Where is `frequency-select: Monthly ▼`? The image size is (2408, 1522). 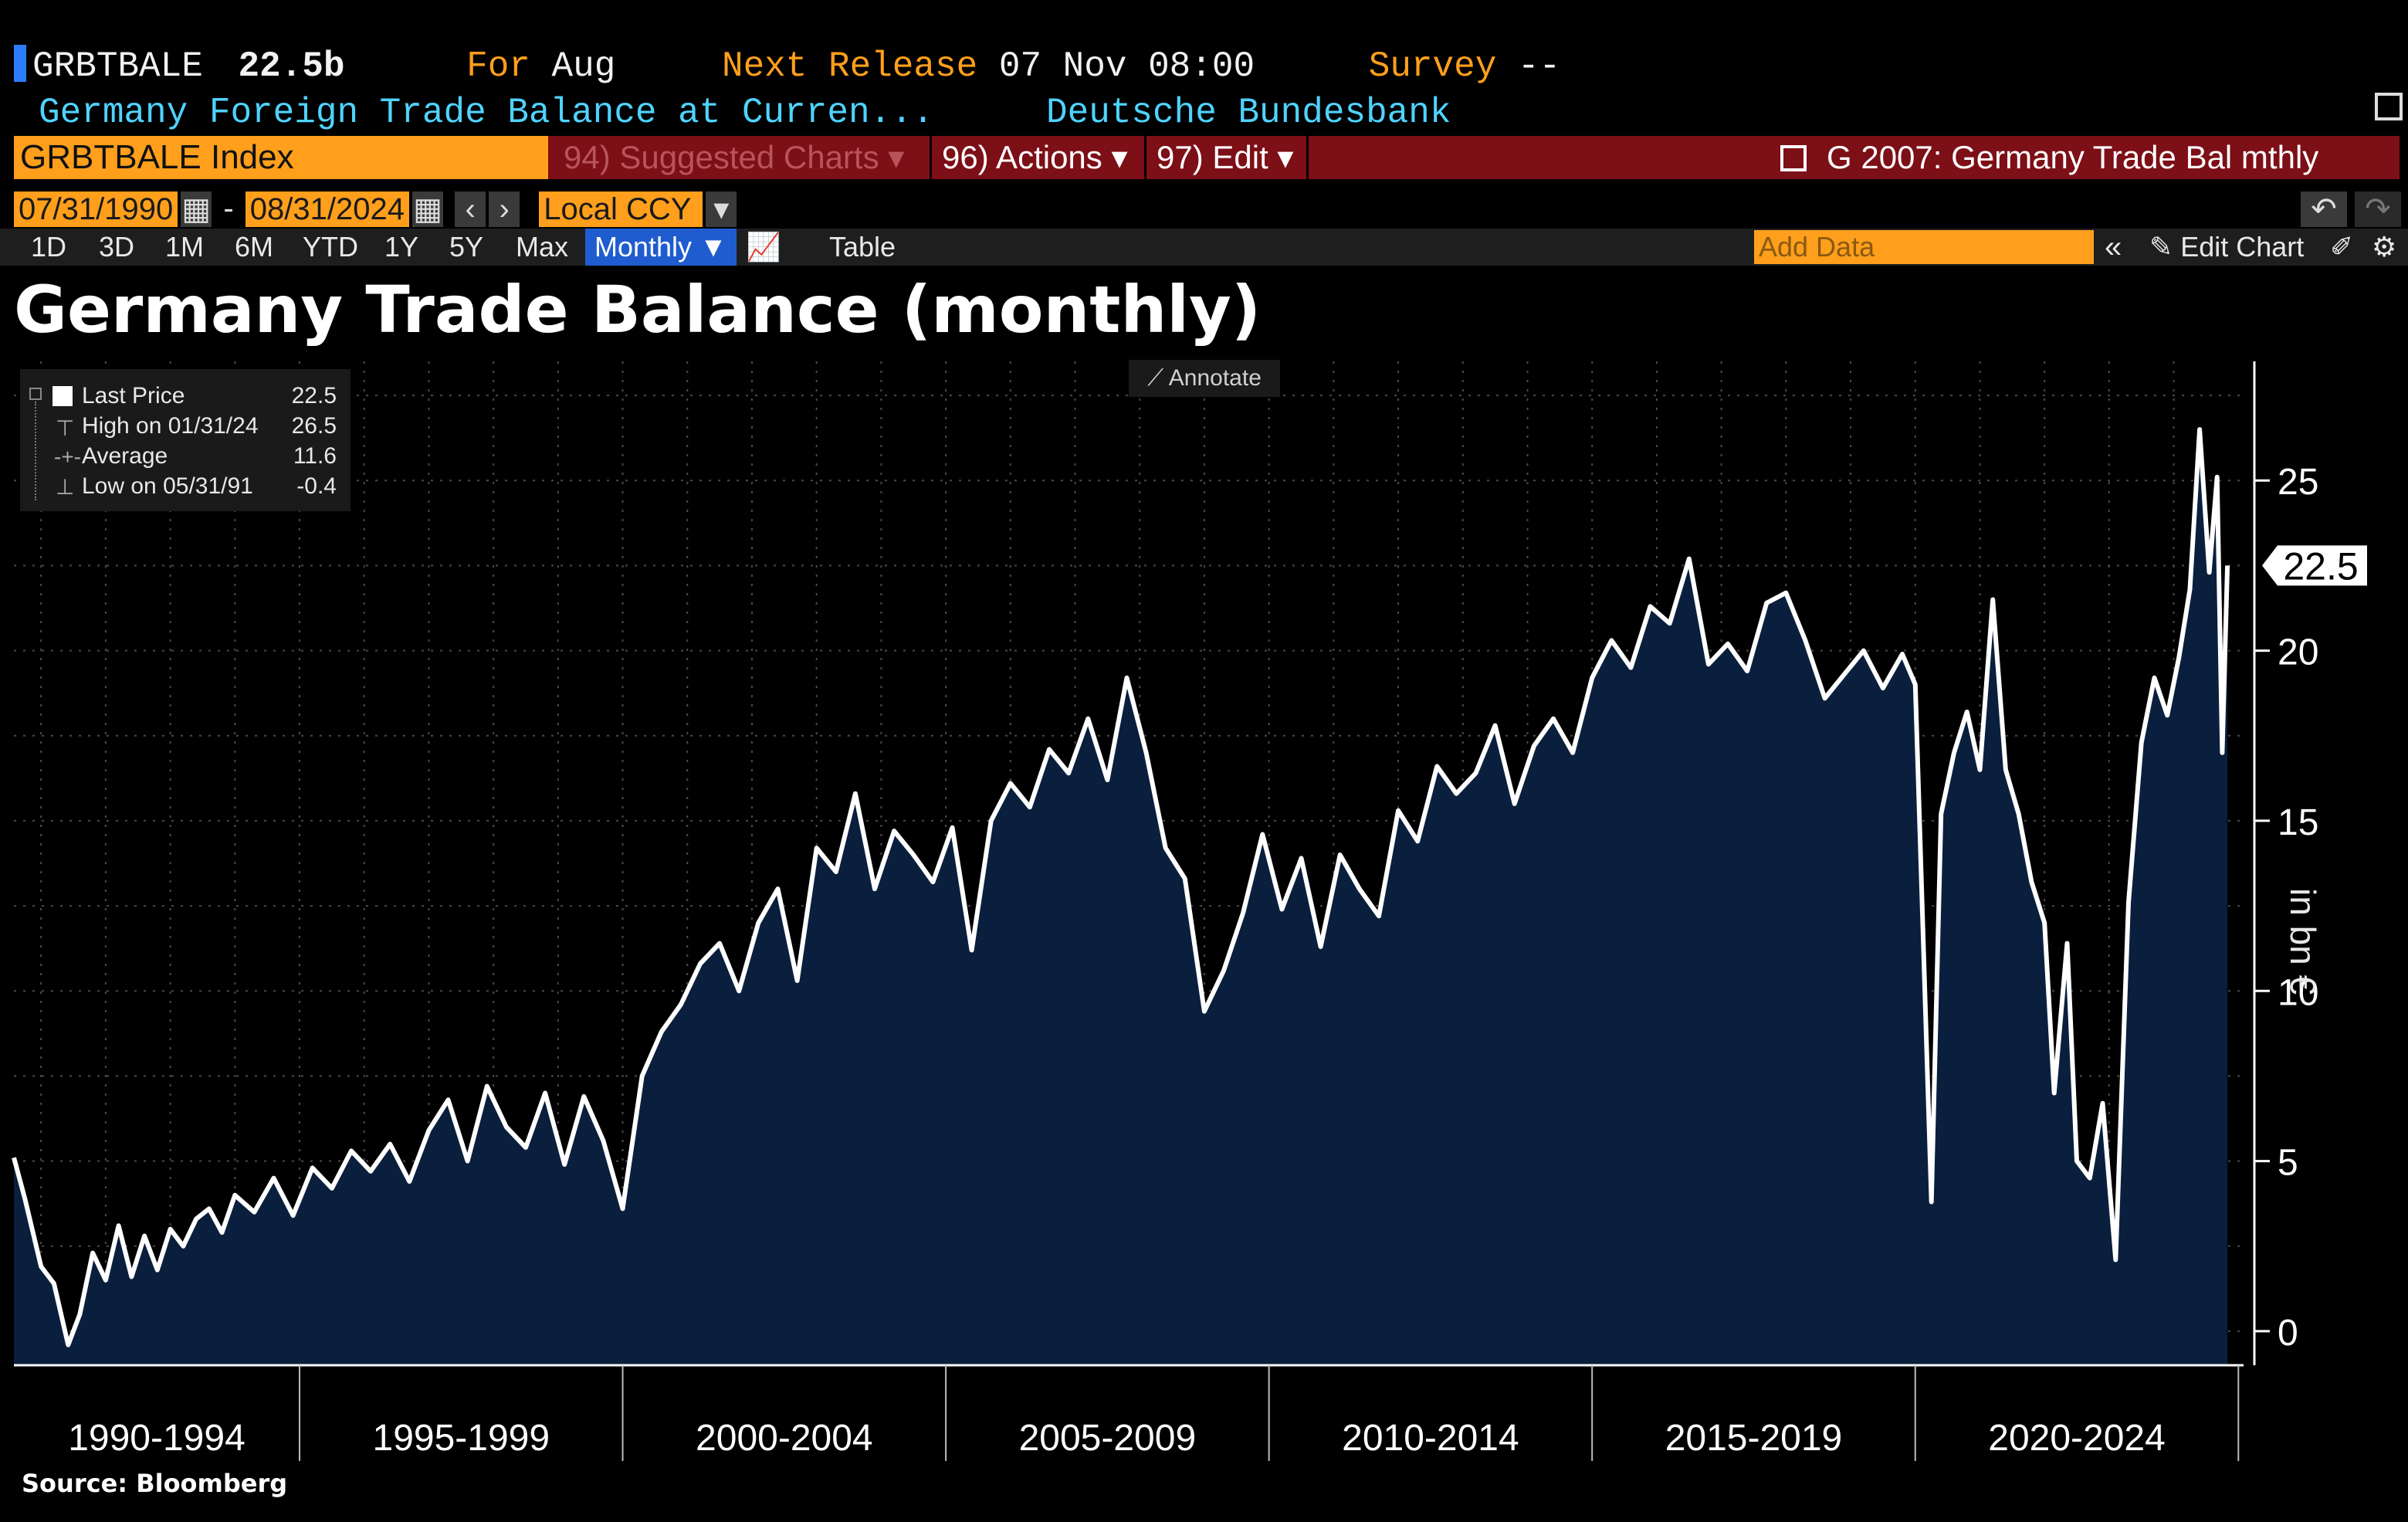
frequency-select: Monthly ▼ is located at coordinates (661, 247).